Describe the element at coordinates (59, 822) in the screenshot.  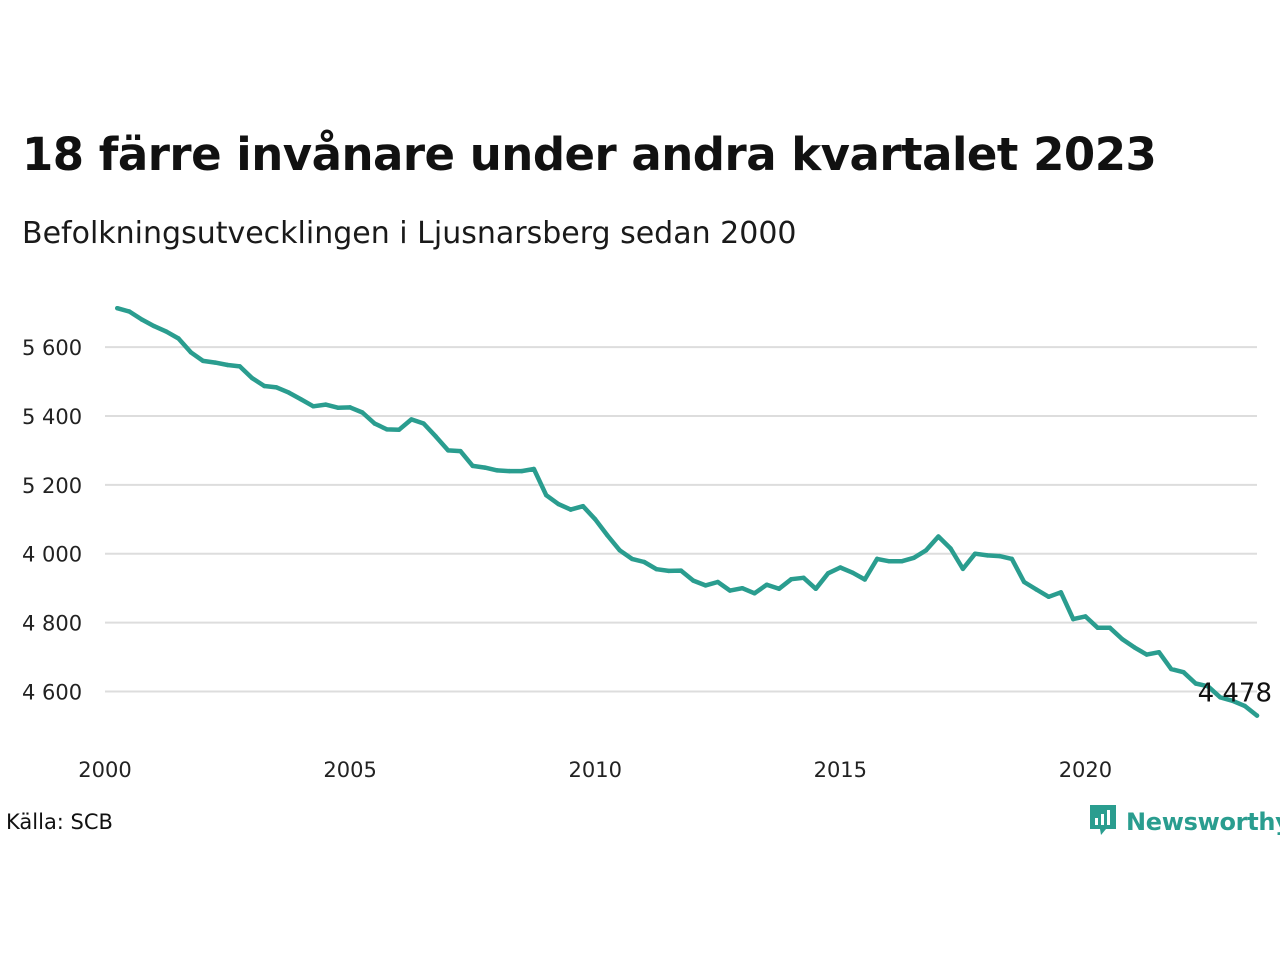
I see `source-note: Källa: SCB` at that location.